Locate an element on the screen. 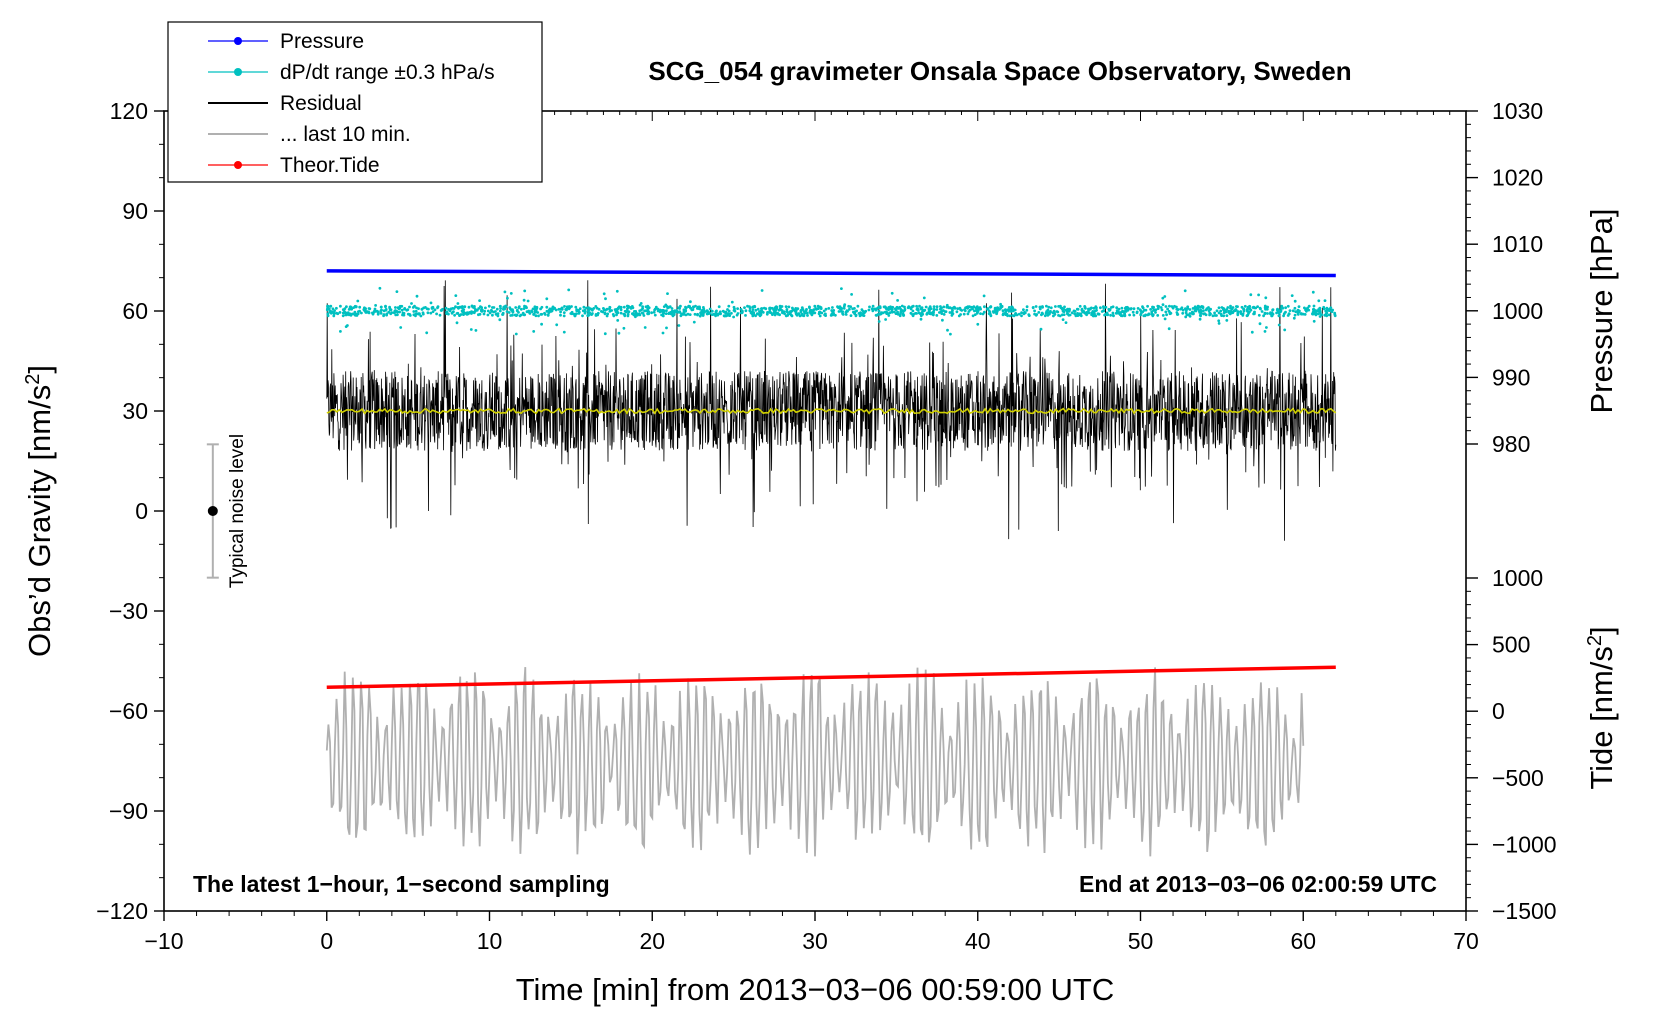 Image resolution: width=1660 pixels, height=1020 pixels. pressure-tick-label: 1000 is located at coordinates (1517, 311).